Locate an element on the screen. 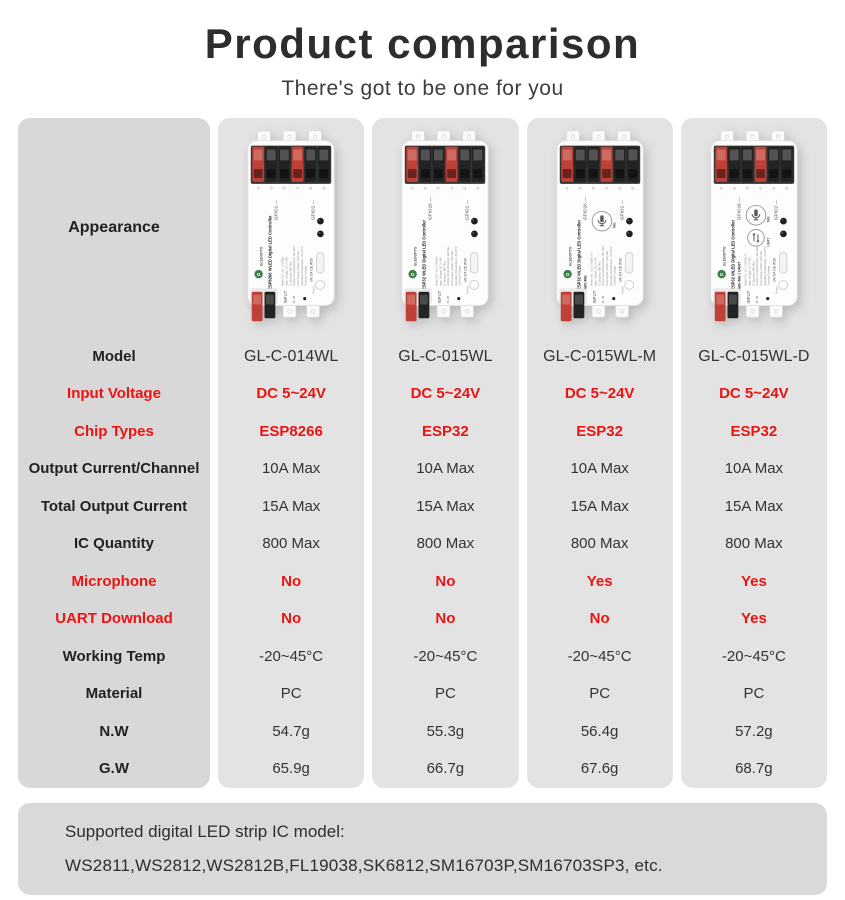  page-title: Product comparison is located at coordinates (422, 43).